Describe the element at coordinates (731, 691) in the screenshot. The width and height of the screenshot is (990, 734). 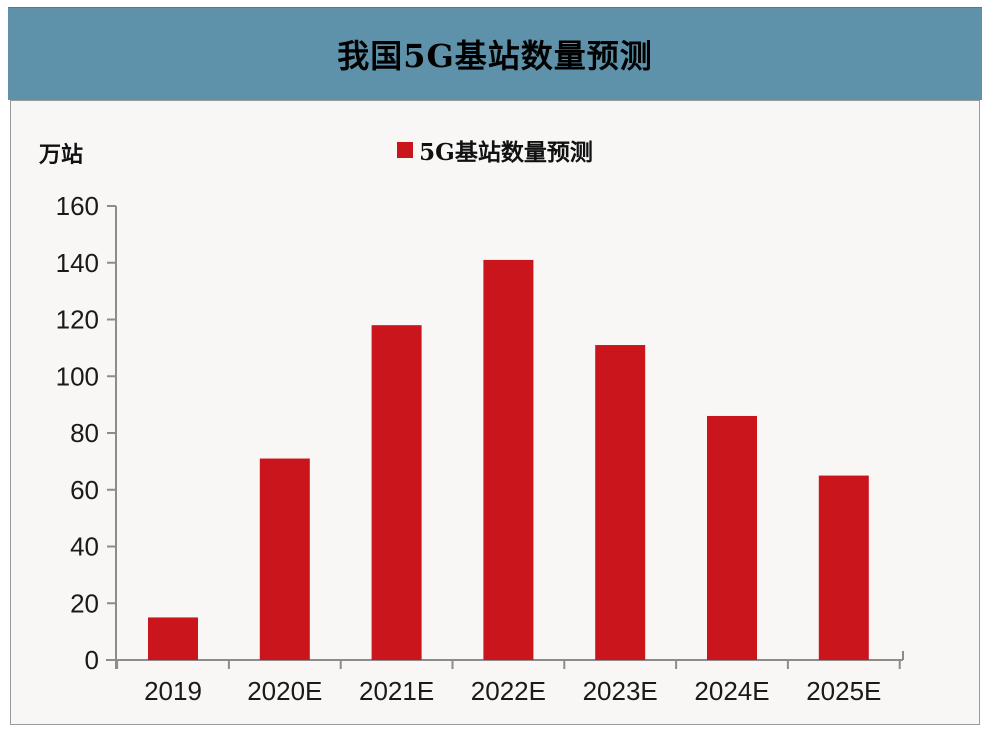
I see `x-tick-label: 2024E` at that location.